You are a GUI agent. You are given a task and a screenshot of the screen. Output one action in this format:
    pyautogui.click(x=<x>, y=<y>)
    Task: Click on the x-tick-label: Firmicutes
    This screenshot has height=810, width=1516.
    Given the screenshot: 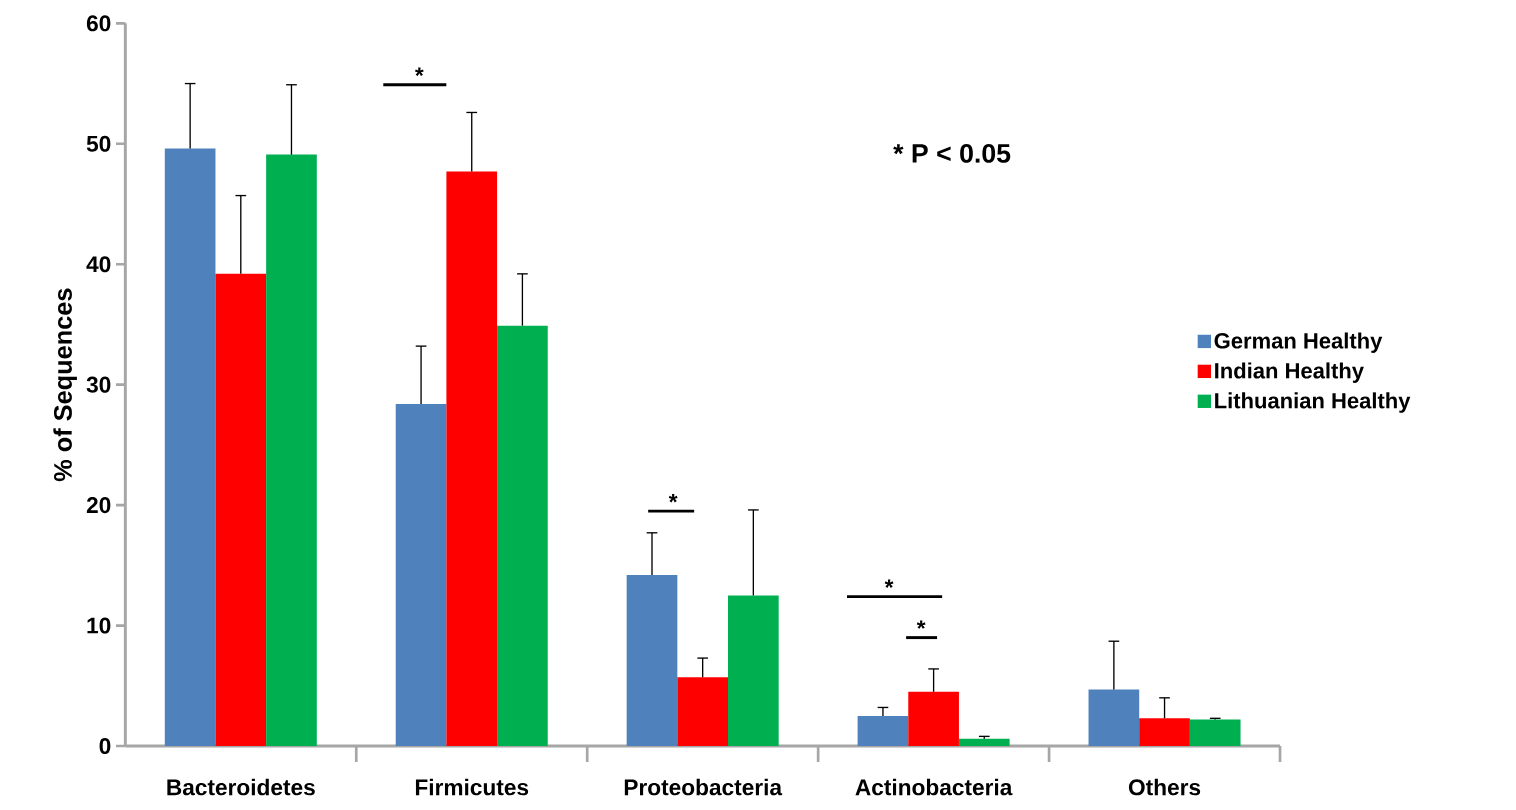 What is the action you would take?
    pyautogui.click(x=472, y=787)
    